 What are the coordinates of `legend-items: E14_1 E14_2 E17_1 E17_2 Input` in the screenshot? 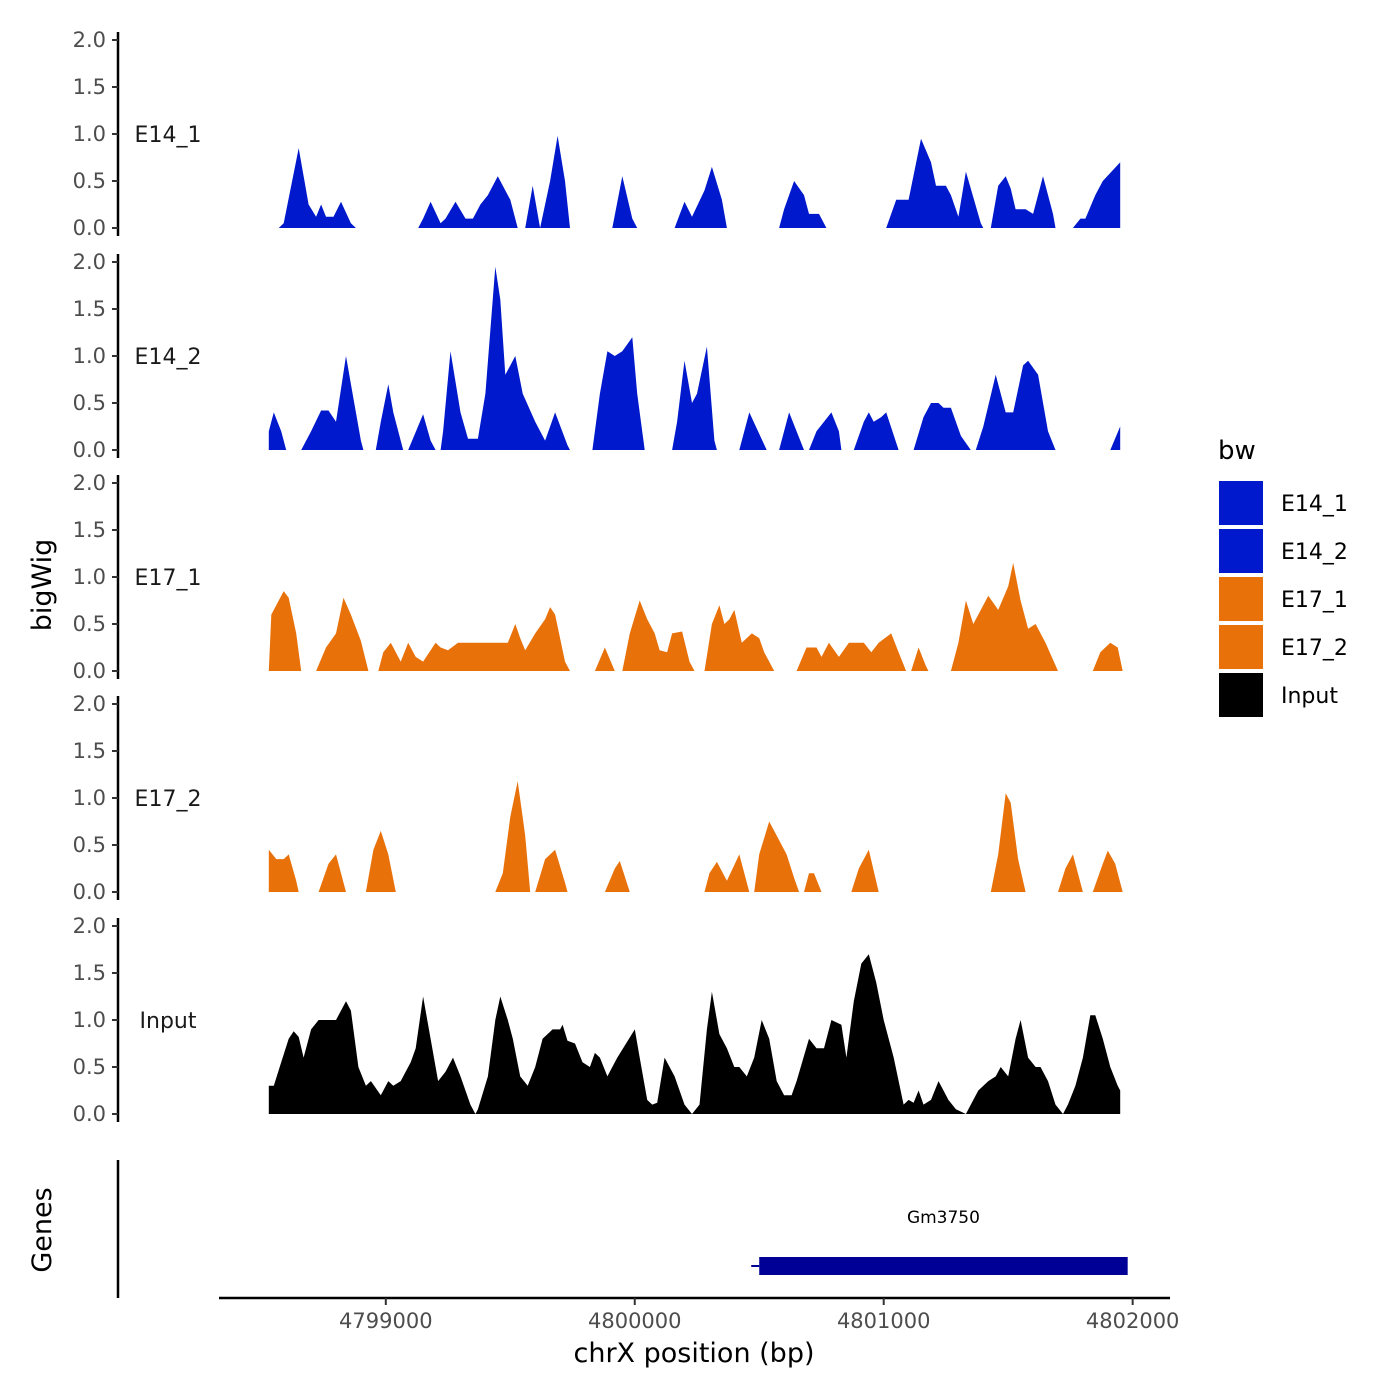 It's located at (1282, 599).